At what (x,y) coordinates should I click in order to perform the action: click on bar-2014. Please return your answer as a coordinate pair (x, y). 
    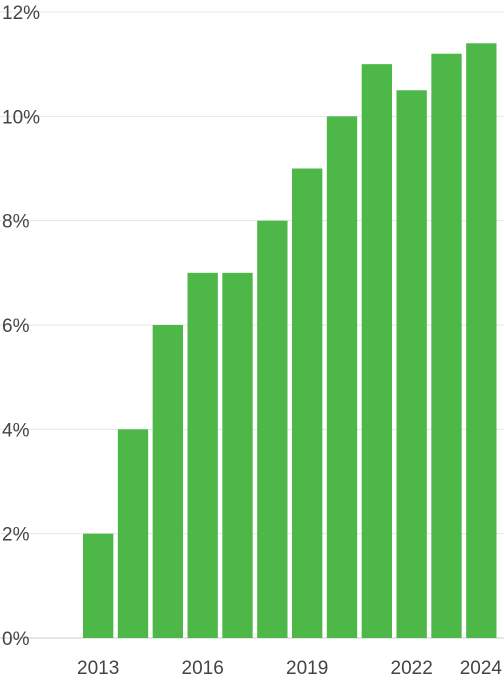
    Looking at the image, I should click on (133, 533).